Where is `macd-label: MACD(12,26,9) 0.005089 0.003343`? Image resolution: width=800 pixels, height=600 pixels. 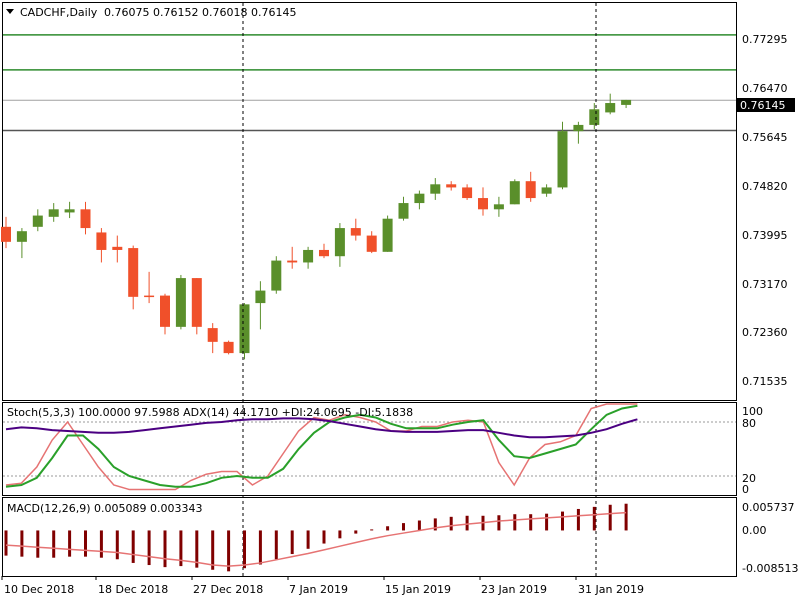
macd-label: MACD(12,26,9) 0.005089 0.003343 is located at coordinates (105, 508).